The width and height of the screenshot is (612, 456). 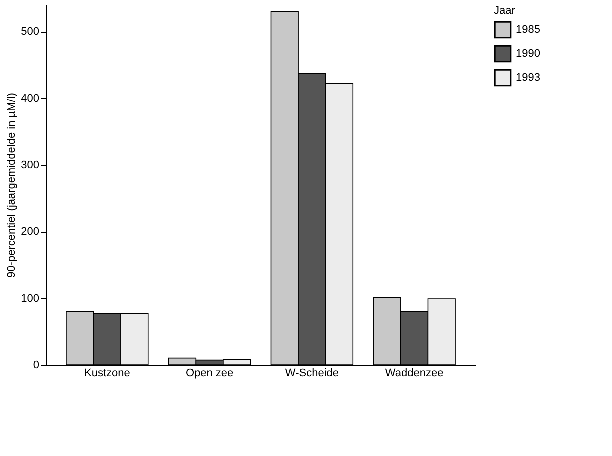 What do you see at coordinates (30, 298) in the screenshot?
I see `y-tick-label: 100` at bounding box center [30, 298].